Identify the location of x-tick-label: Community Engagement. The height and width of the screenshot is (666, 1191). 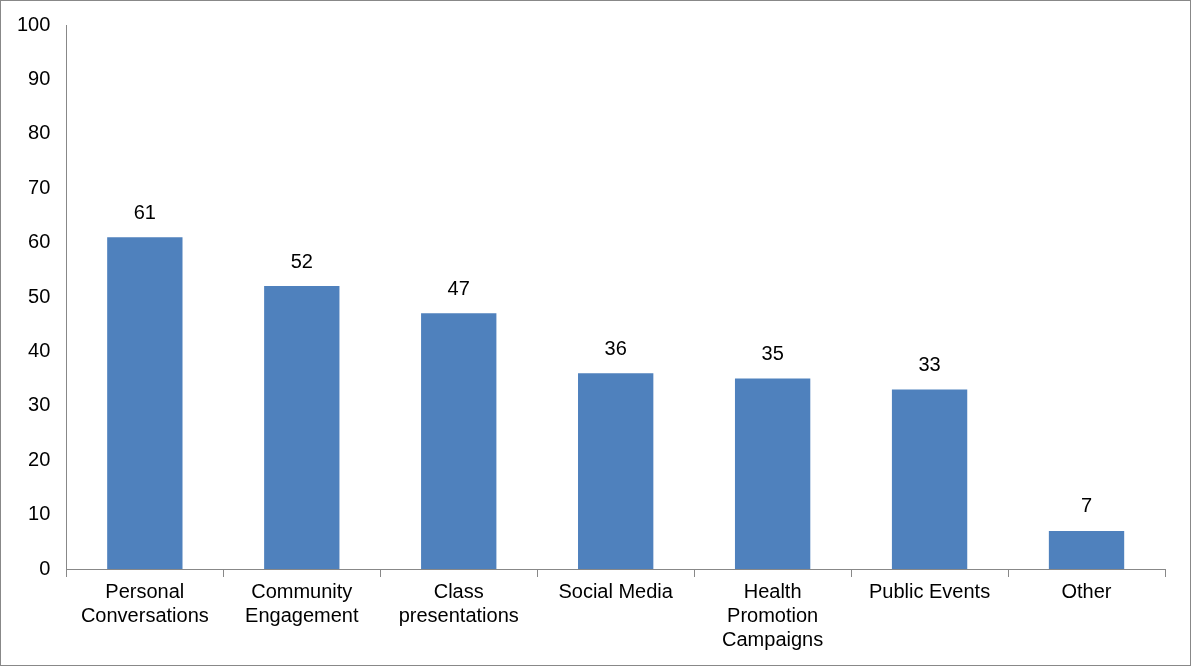
(302, 602).